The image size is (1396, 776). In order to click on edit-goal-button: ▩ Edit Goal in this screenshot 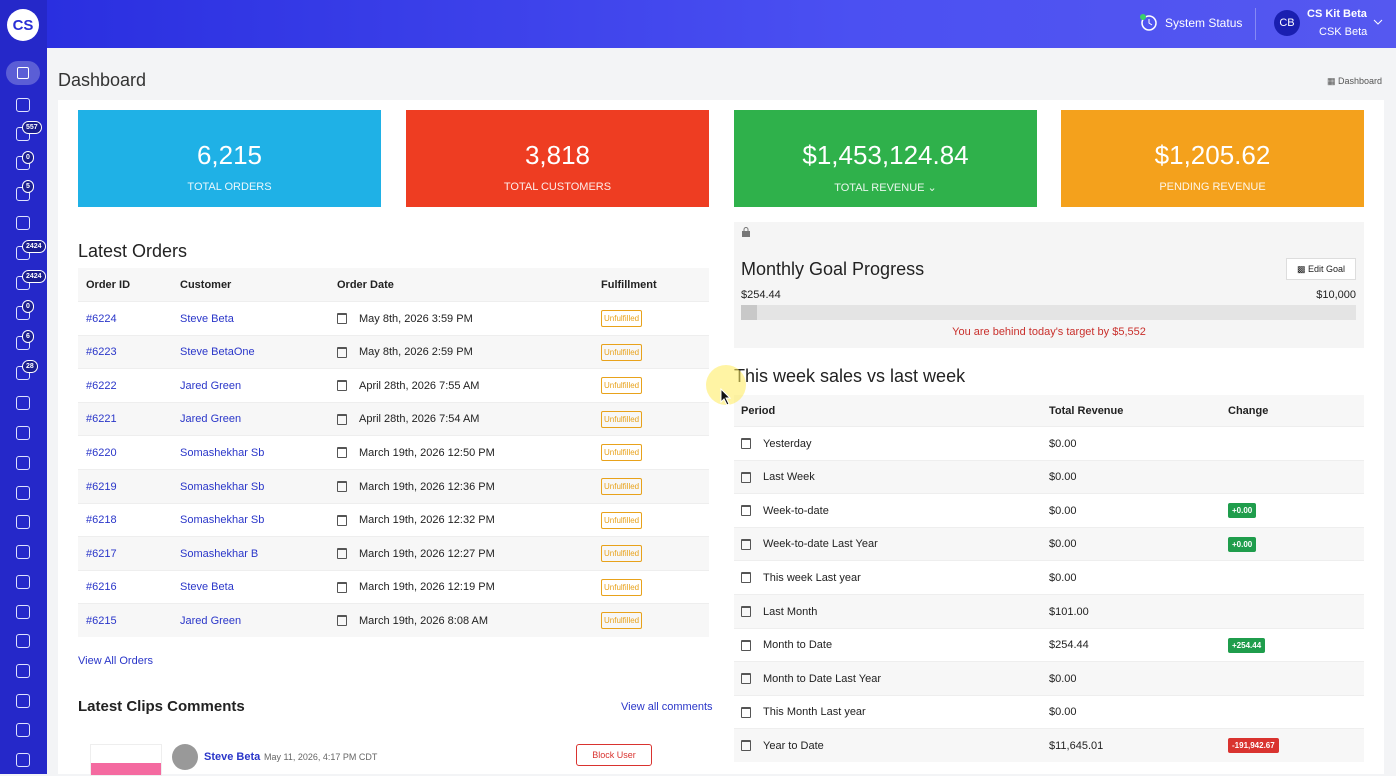, I will do `click(1321, 269)`.